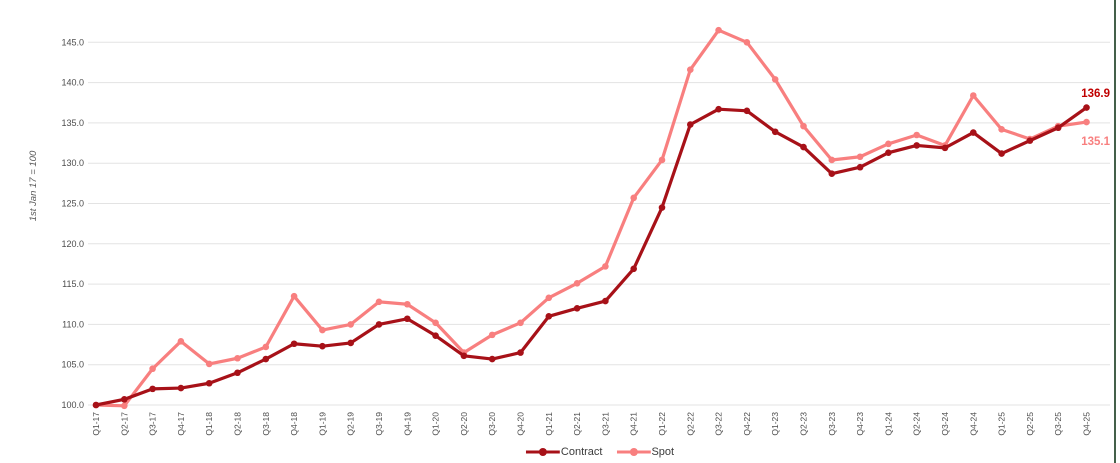  I want to click on legend-item-contract: Contract, so click(564, 452).